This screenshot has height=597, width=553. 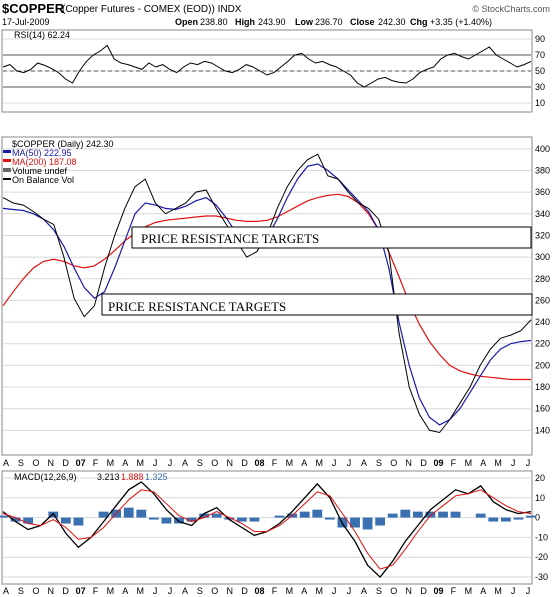 What do you see at coordinates (197, 306) in the screenshot?
I see `annotation-lower-text: PRICE RESISTANCE TARGETS` at bounding box center [197, 306].